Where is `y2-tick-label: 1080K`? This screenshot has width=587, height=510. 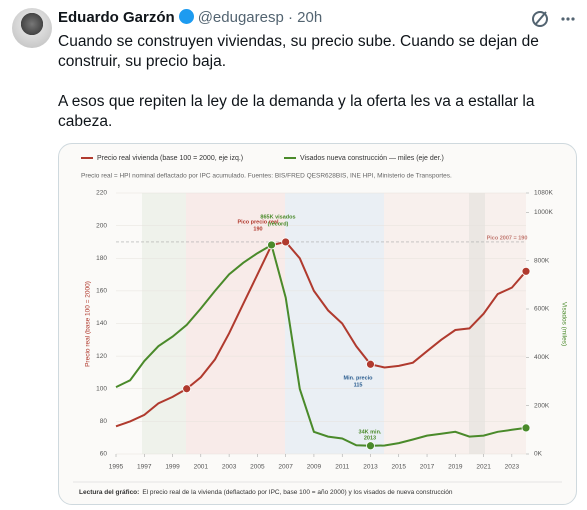
y2-tick-label: 1080K is located at coordinates (543, 193).